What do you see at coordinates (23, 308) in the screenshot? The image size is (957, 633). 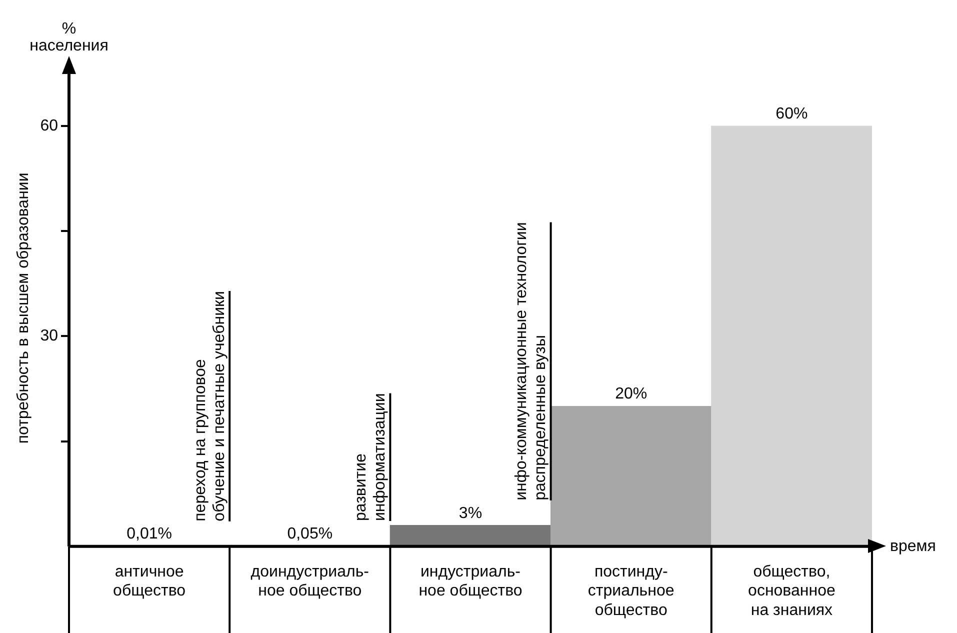 I see `y-axis-title: потребность в высшем образовании` at bounding box center [23, 308].